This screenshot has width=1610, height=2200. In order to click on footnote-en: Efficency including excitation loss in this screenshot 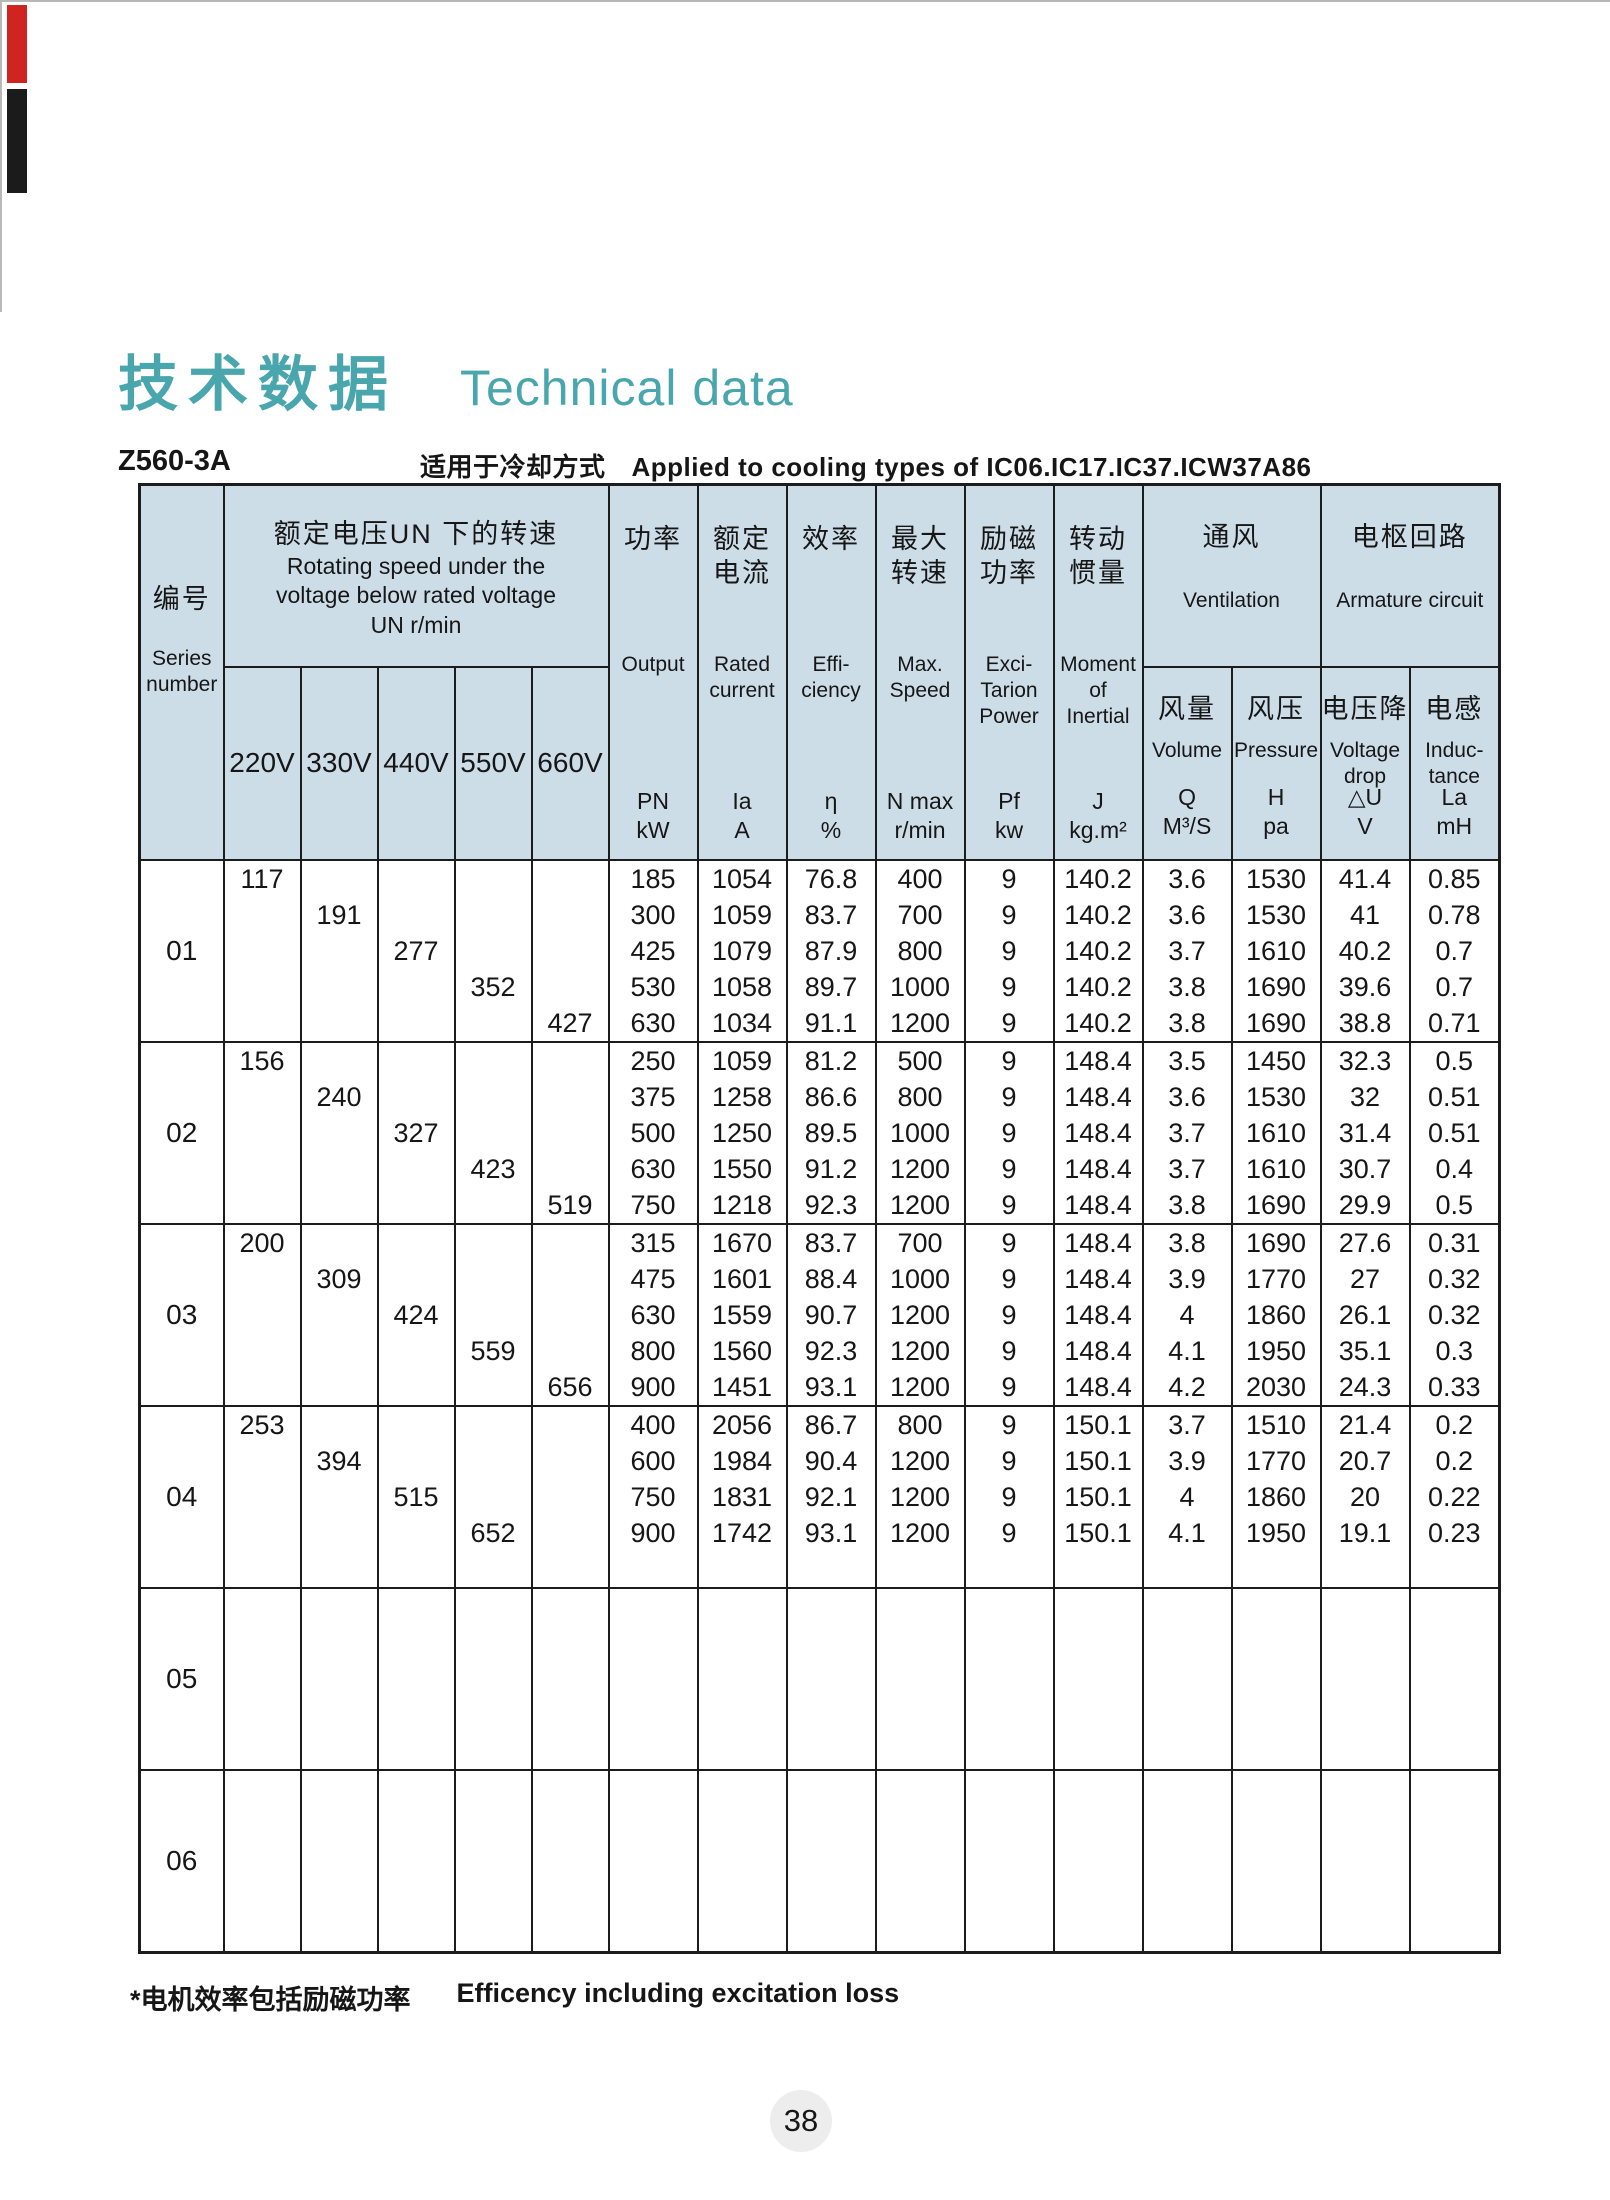, I will do `click(678, 1993)`.